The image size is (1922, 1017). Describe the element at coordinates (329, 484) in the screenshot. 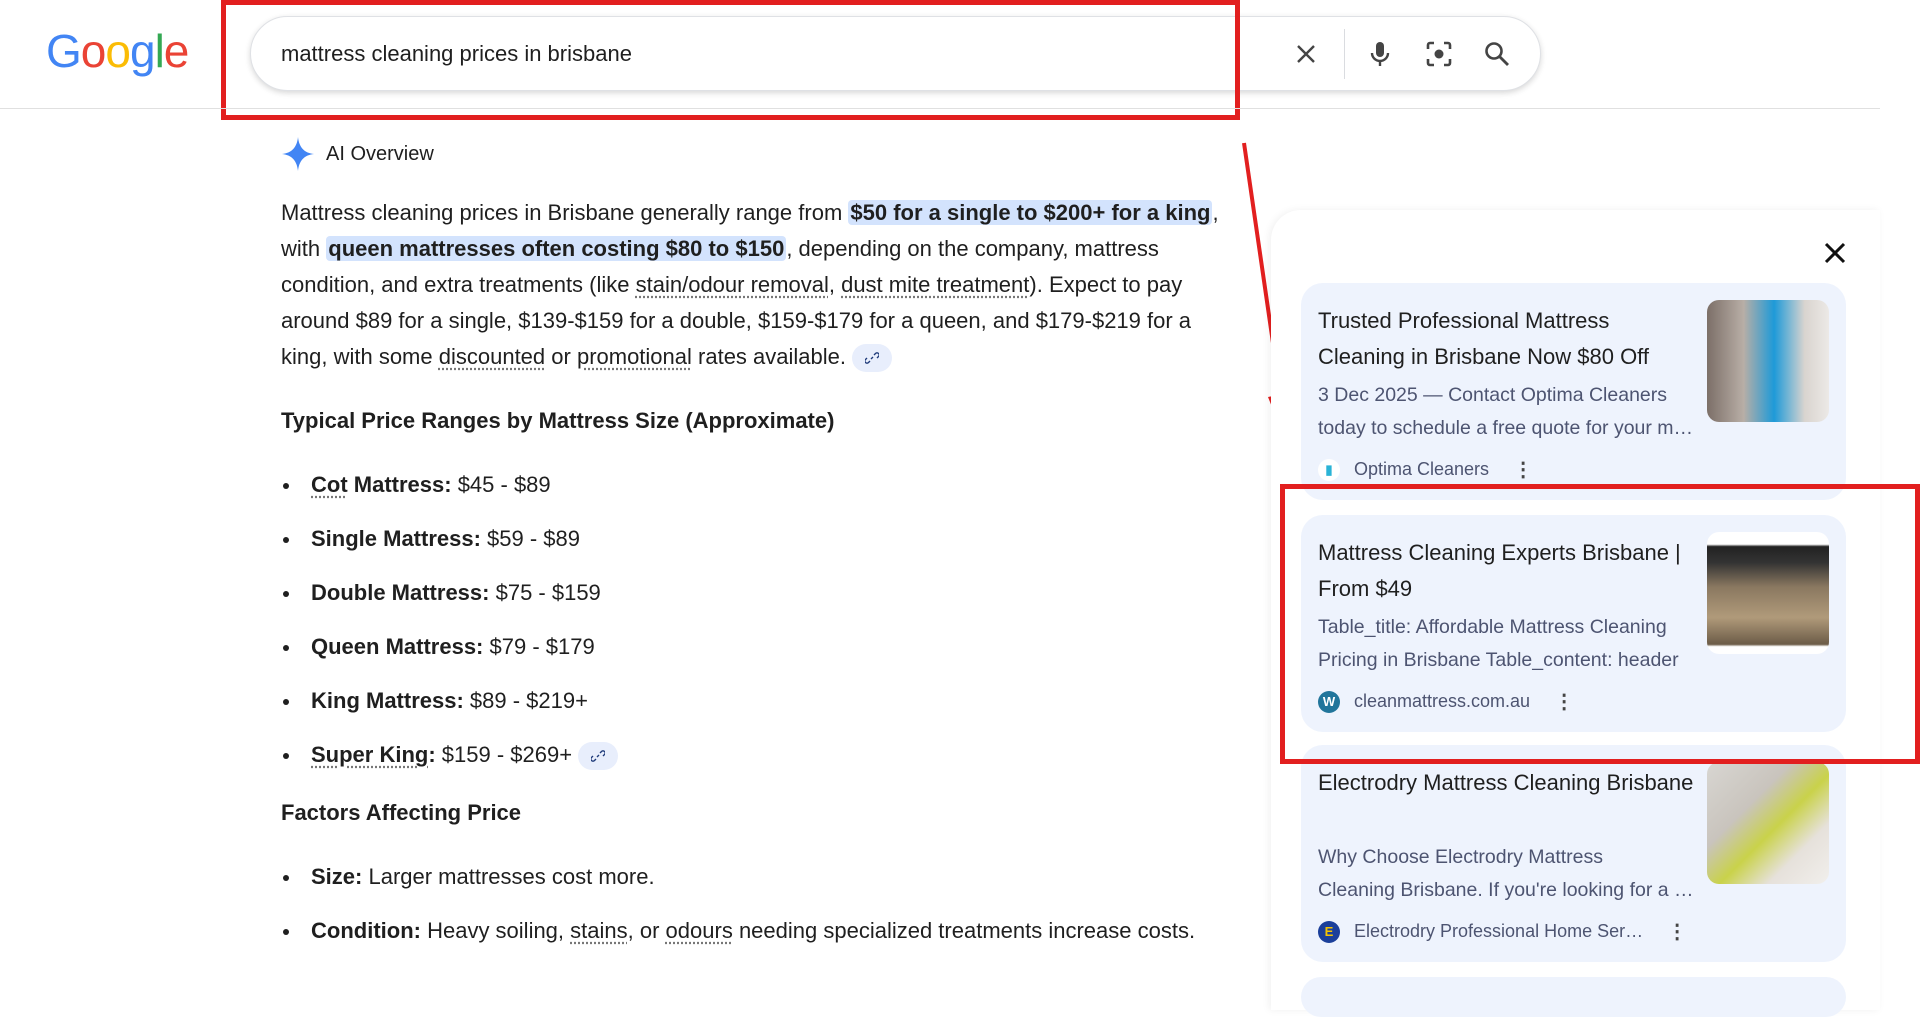

I see `term-link: Cot` at that location.